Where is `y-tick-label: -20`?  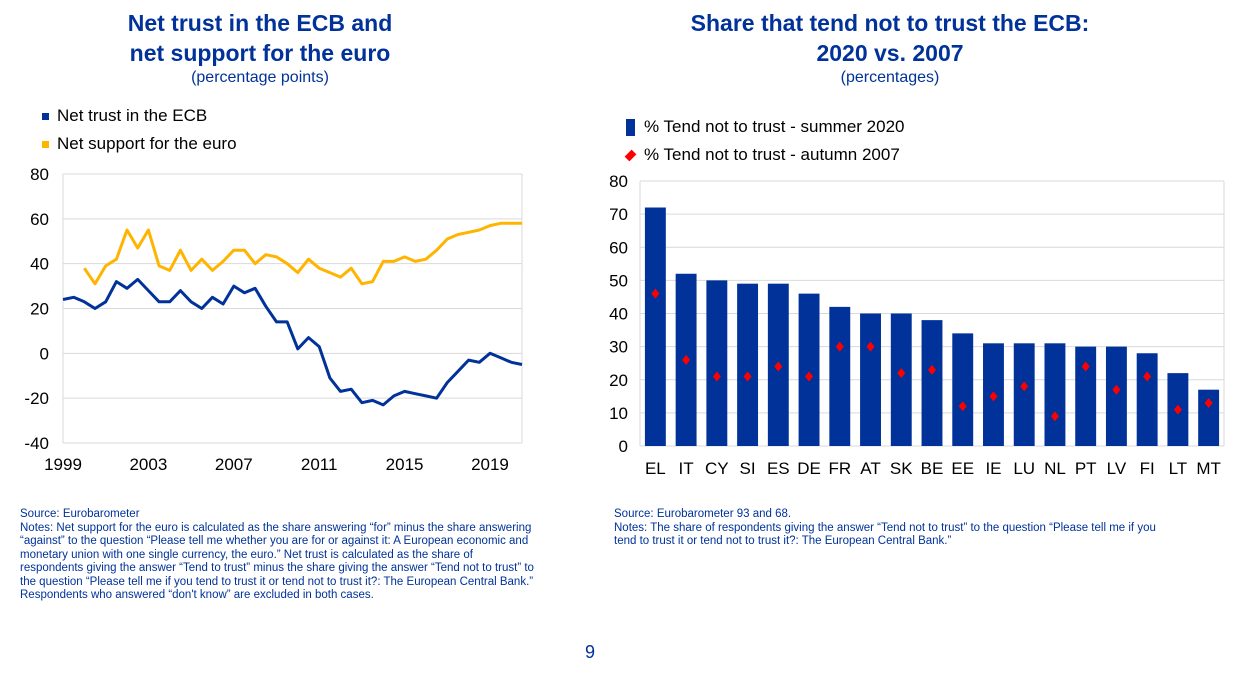
y-tick-label: -20 is located at coordinates (36, 398).